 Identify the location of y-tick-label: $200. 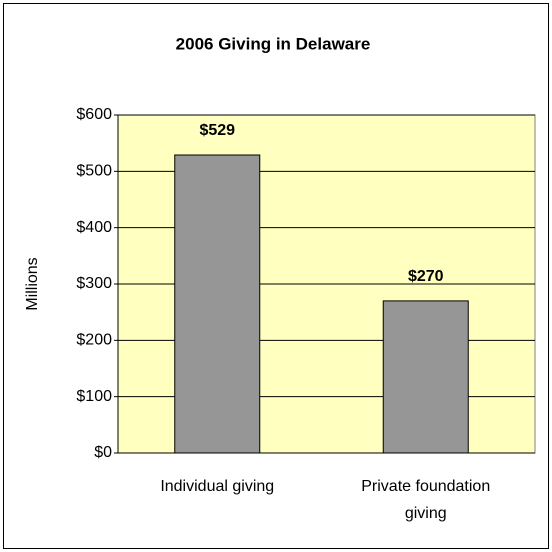
(94, 340).